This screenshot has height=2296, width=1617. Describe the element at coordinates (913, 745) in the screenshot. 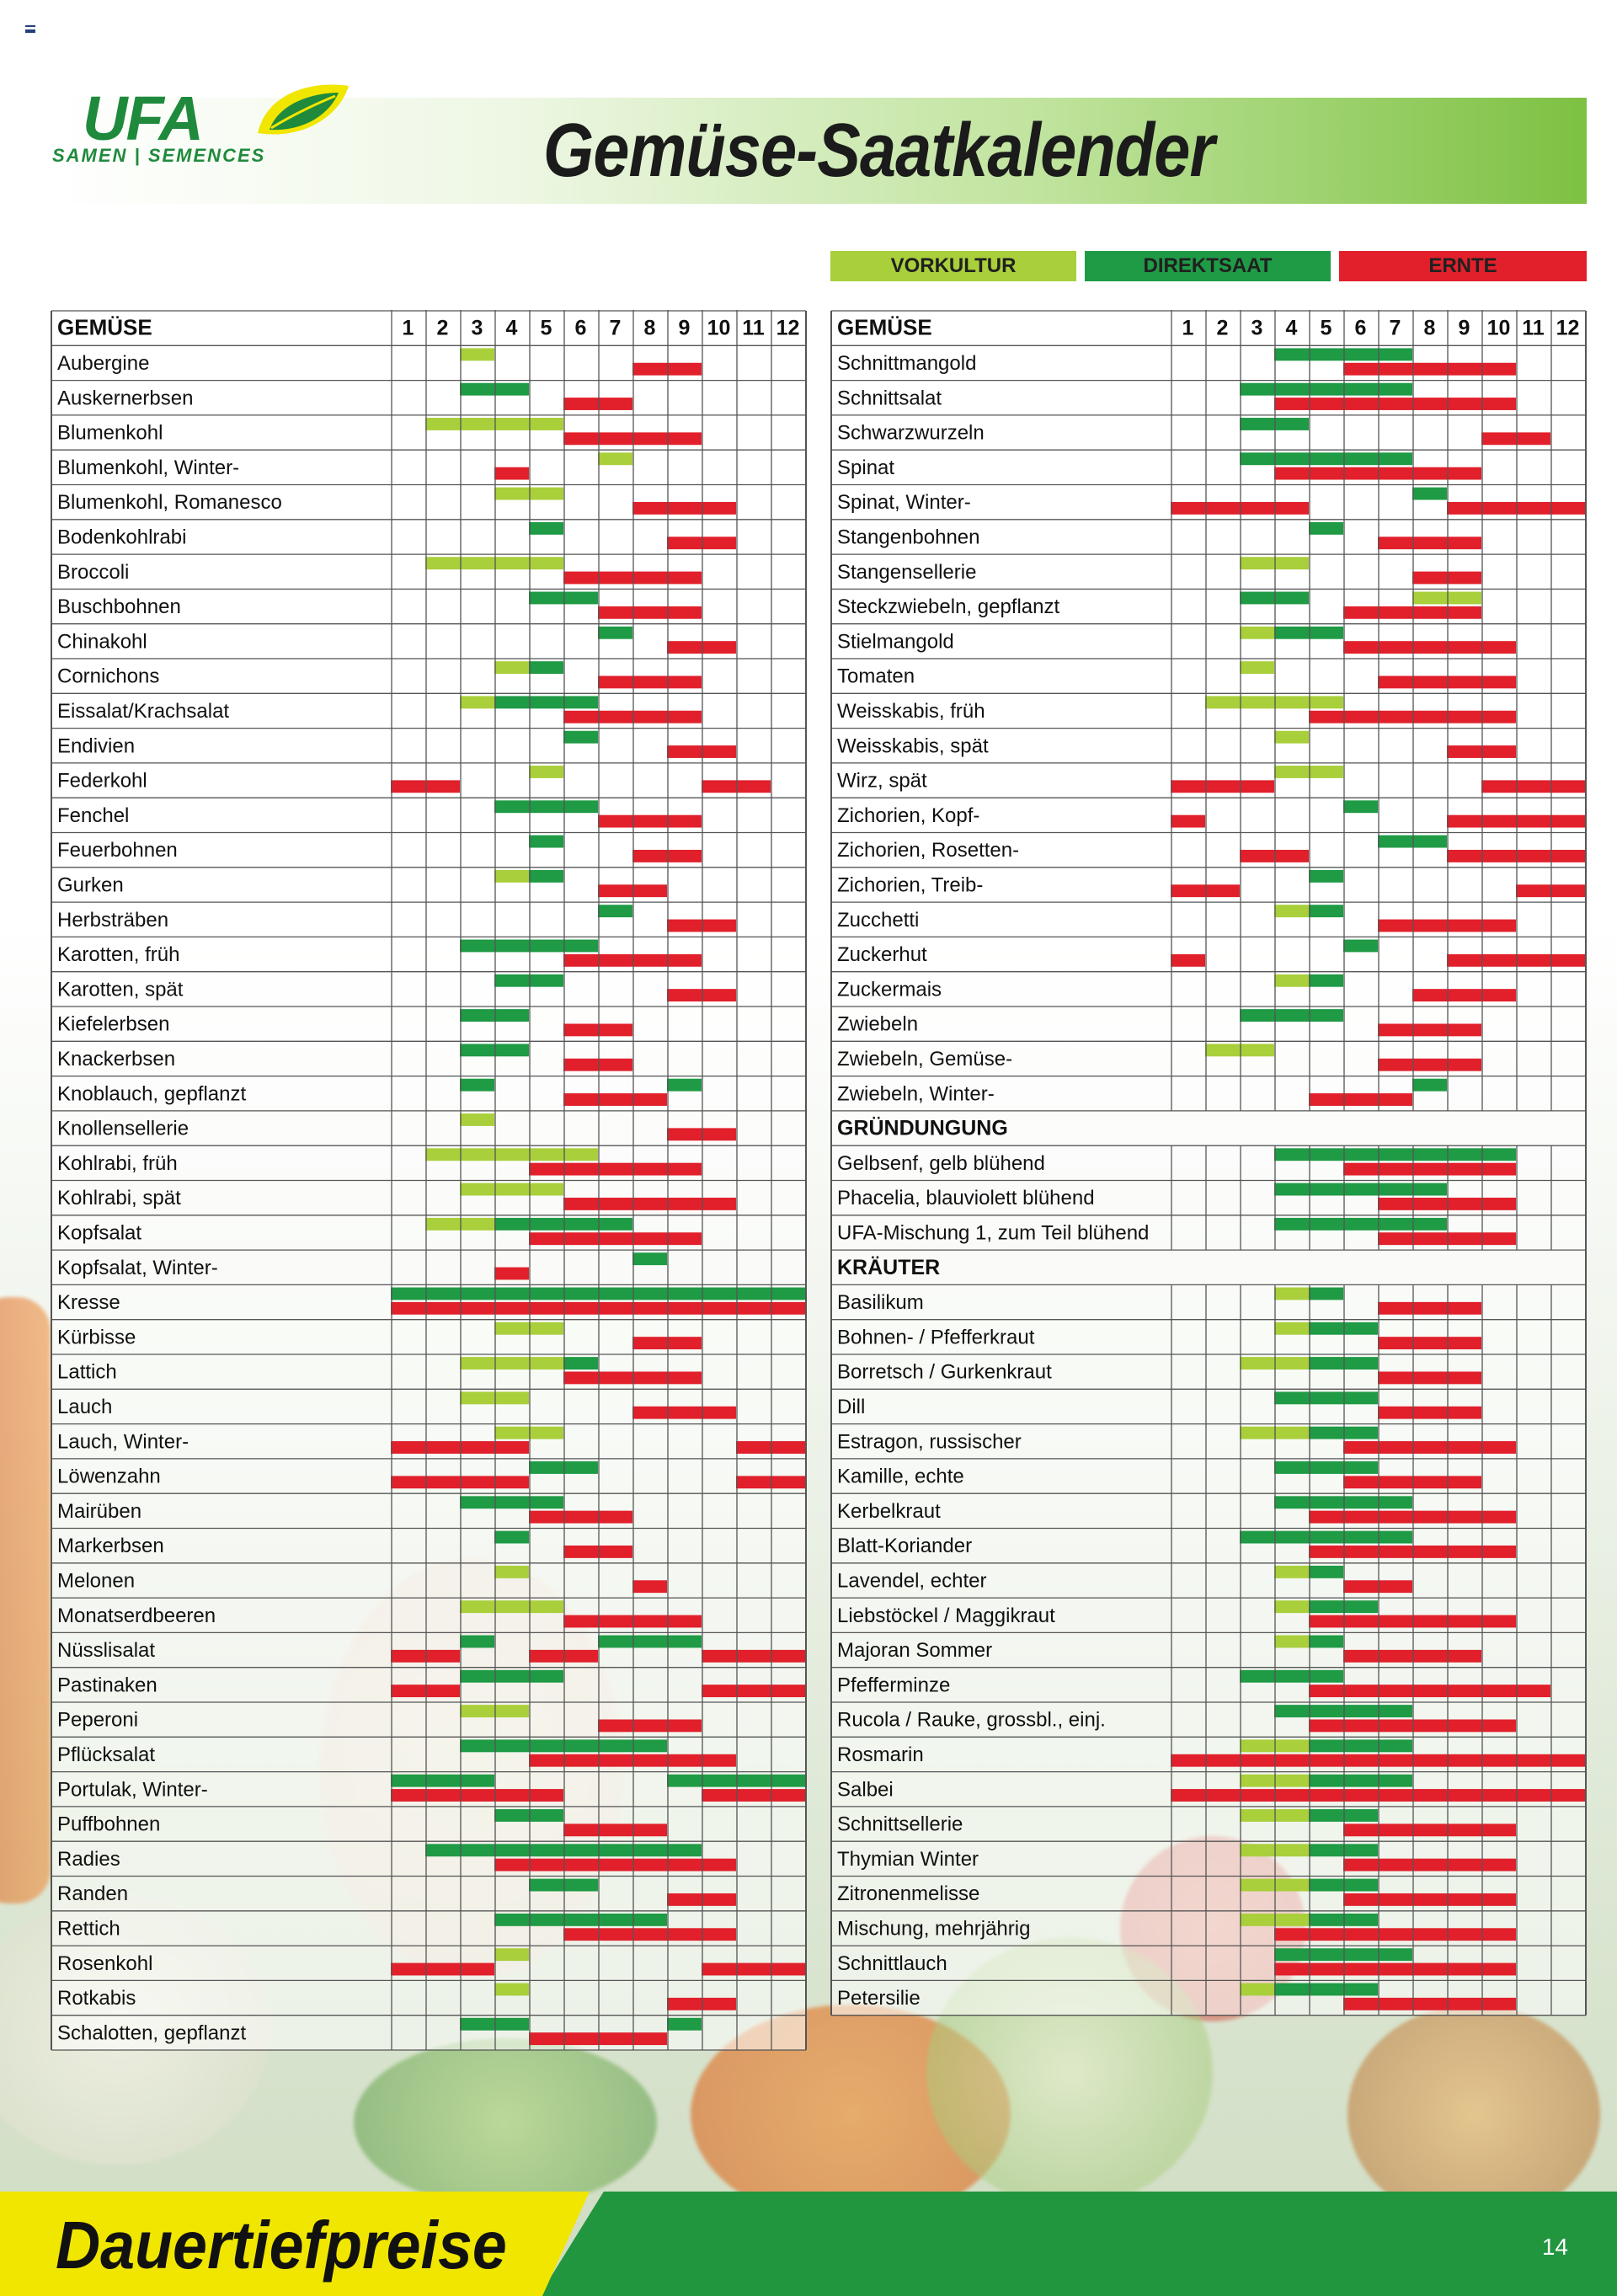

I see `row-label: Weisskabis, spät` at that location.